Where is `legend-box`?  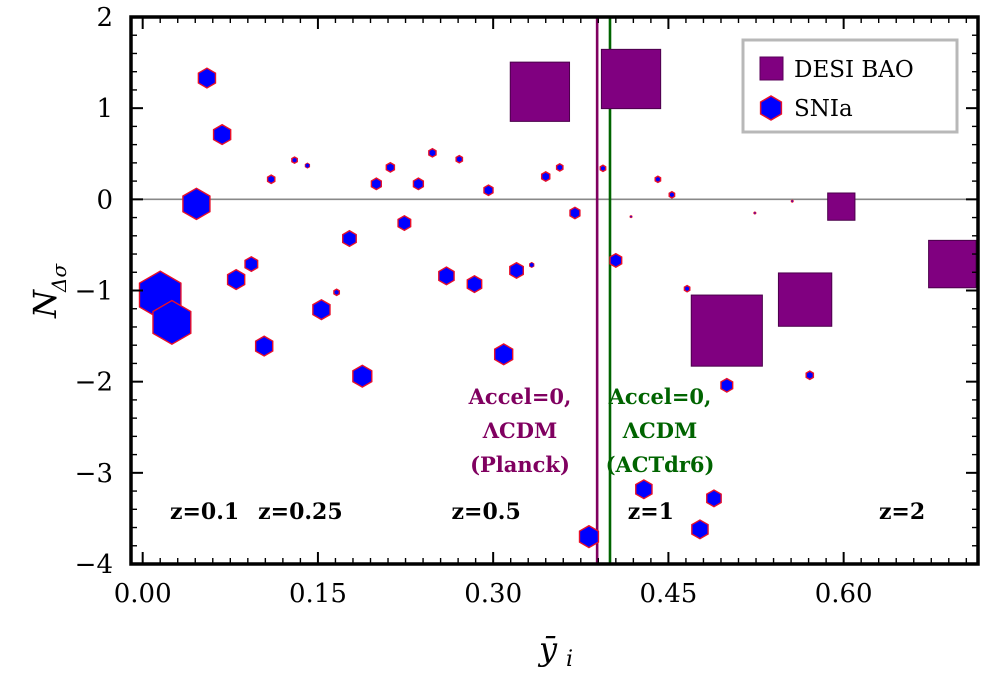
legend-box is located at coordinates (850, 86).